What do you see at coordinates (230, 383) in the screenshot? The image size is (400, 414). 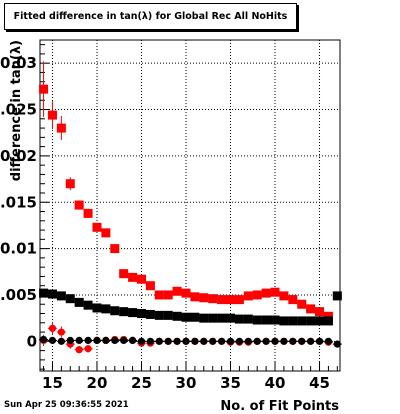 I see `x-tick-label: 35` at bounding box center [230, 383].